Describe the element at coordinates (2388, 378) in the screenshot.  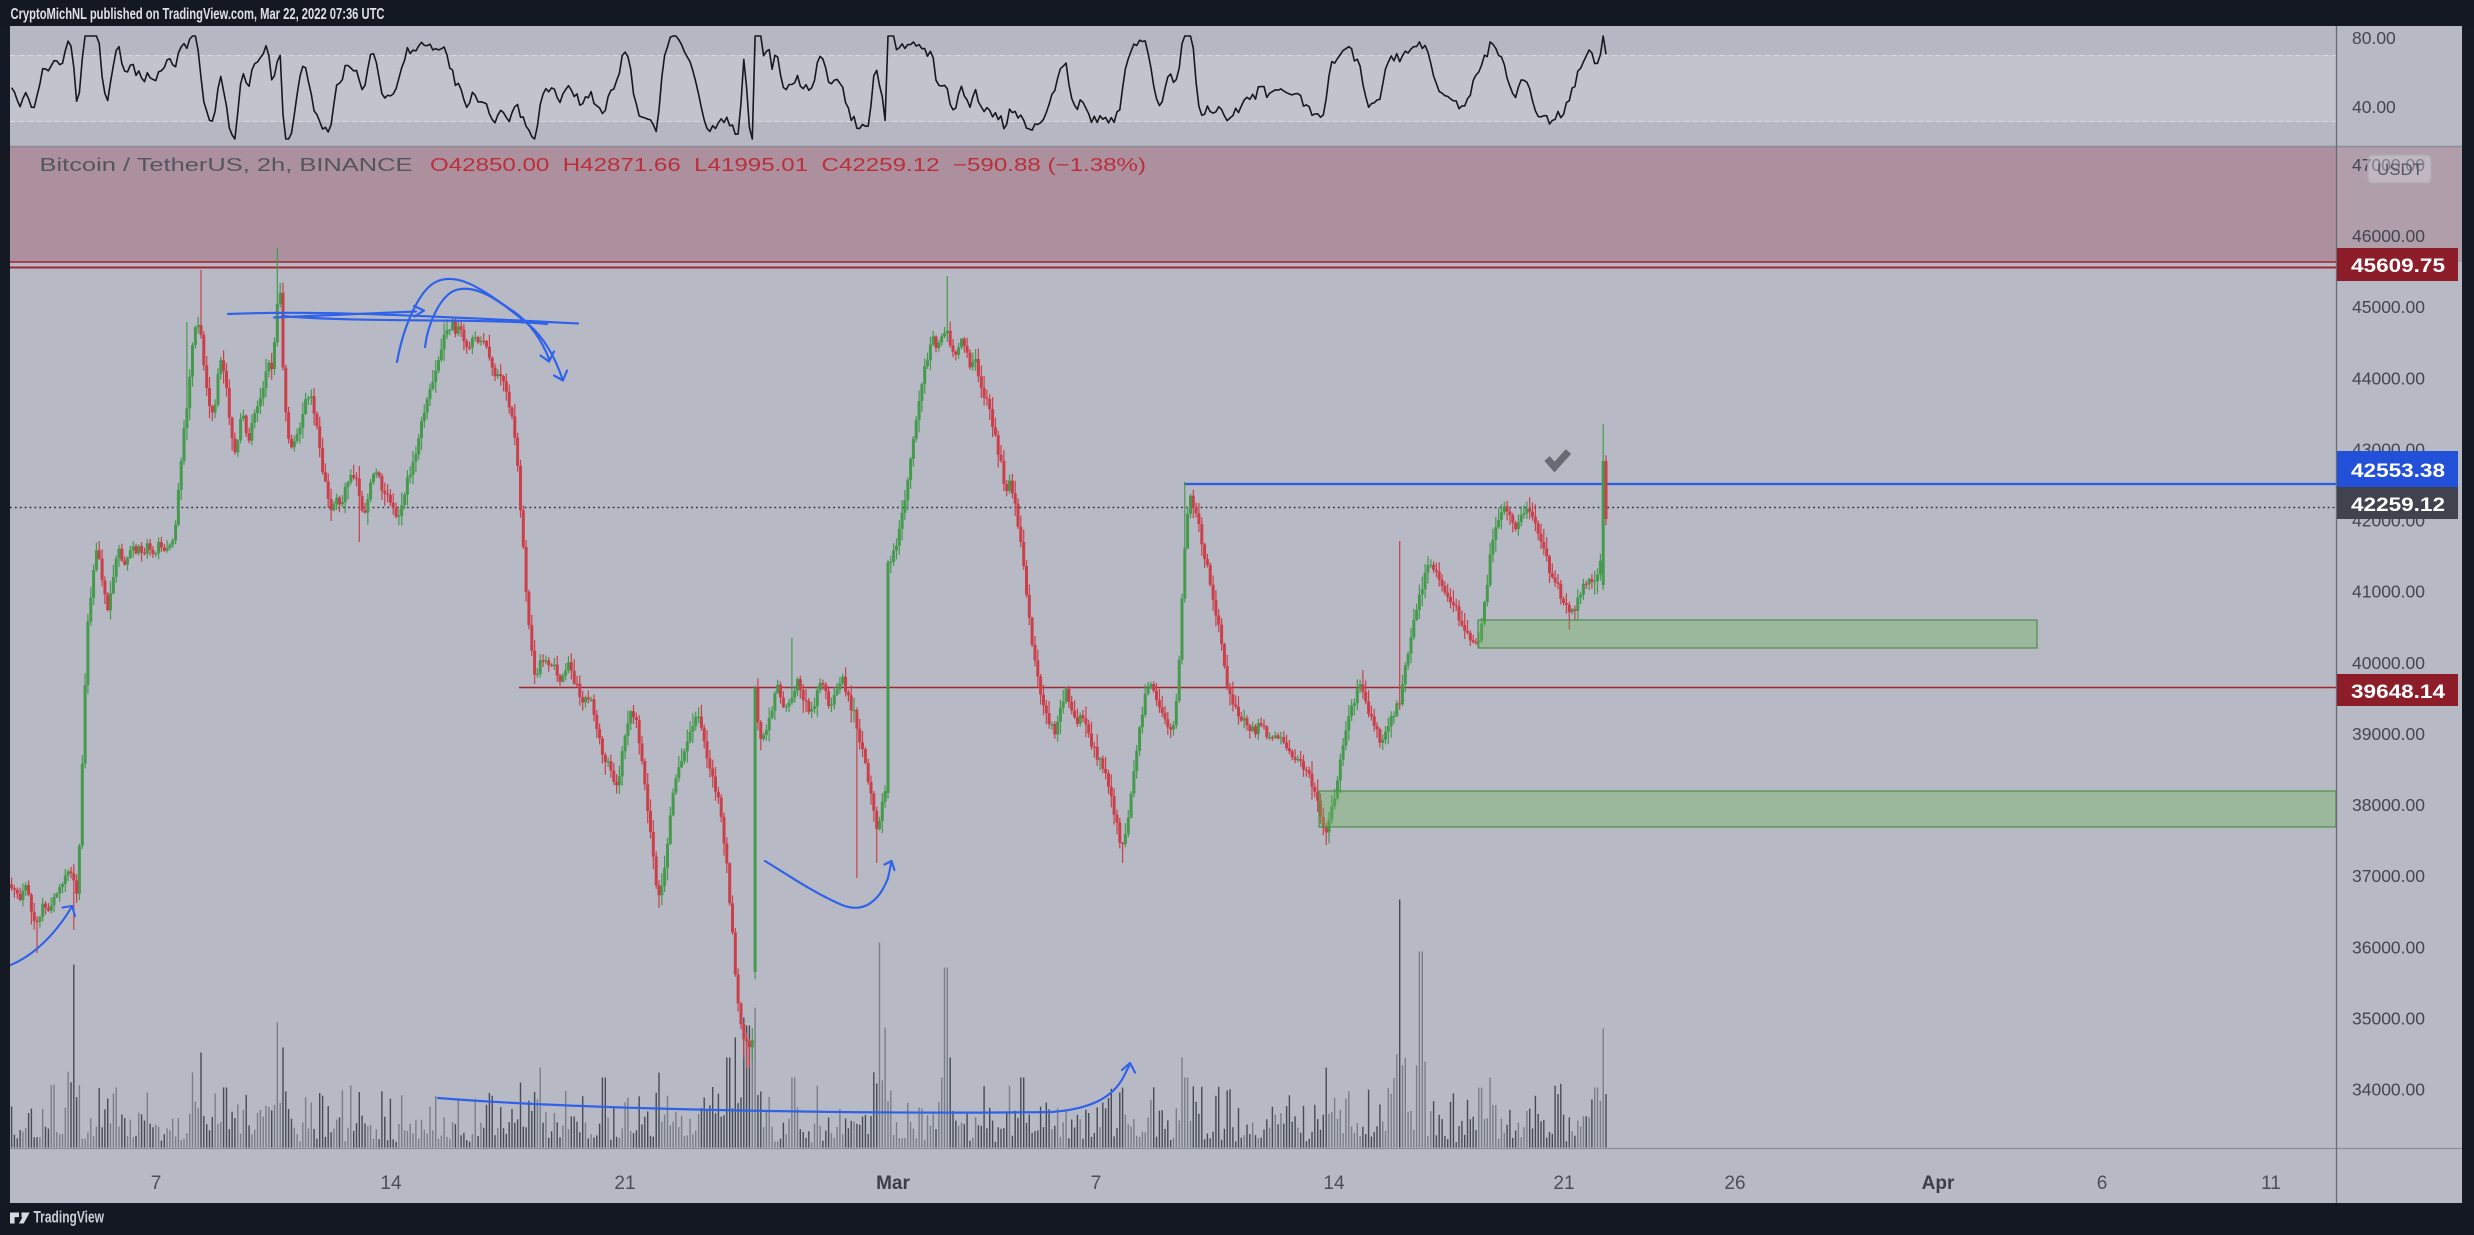
I see `svg-text: 44000.00` at that location.